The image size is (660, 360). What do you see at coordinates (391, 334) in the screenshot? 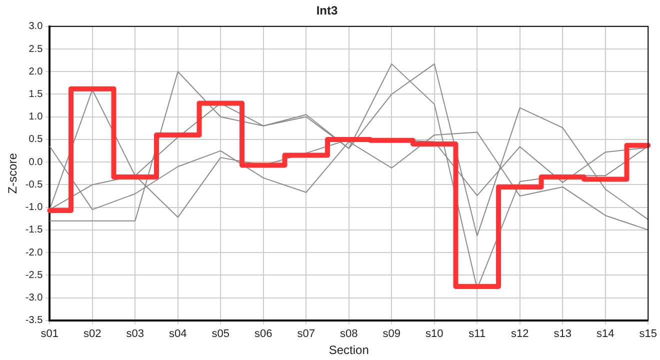
I see `x-tick-label: s09` at bounding box center [391, 334].